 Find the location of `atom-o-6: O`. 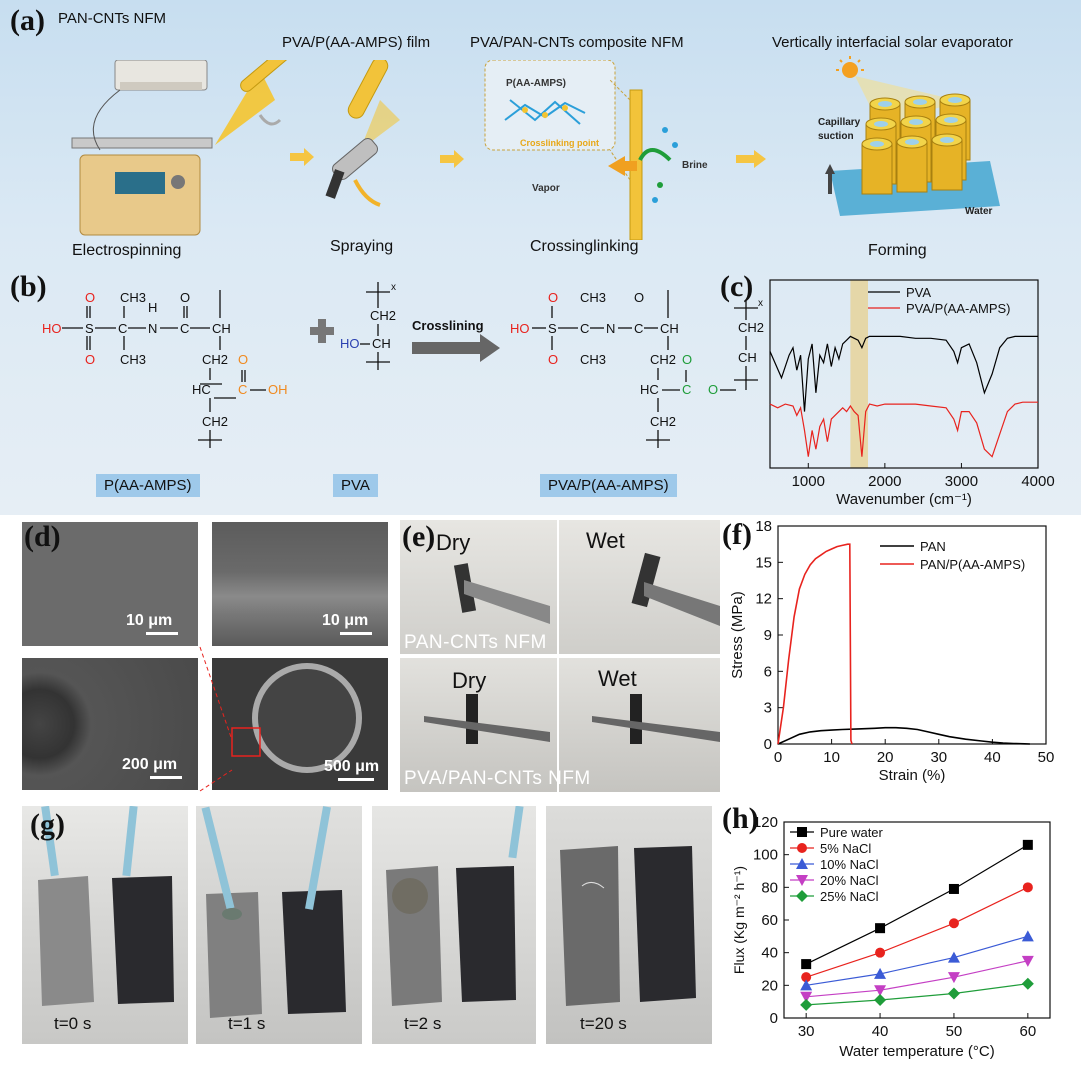

atom-o-6: O is located at coordinates (553, 359).